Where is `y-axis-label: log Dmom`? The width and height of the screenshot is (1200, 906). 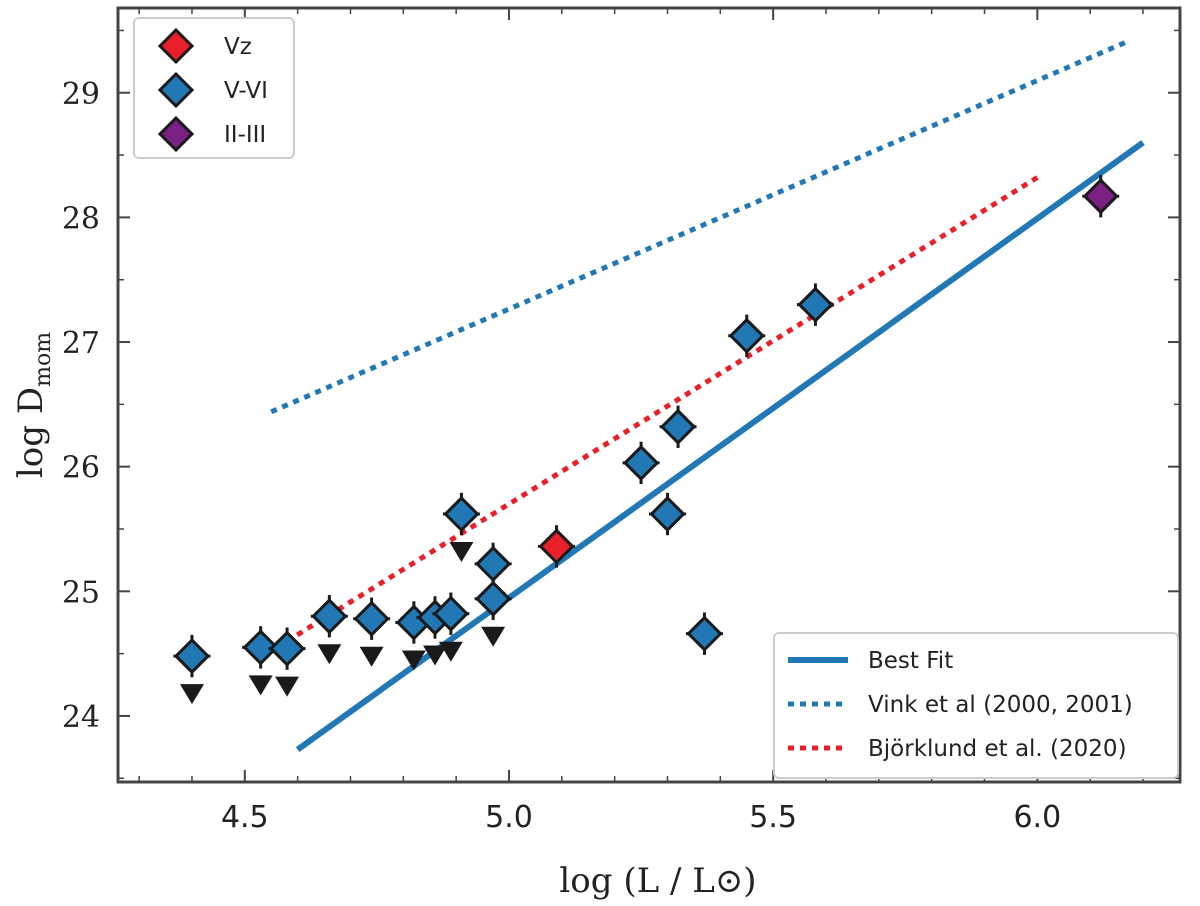 y-axis-label: log Dmom is located at coordinates (33, 405).